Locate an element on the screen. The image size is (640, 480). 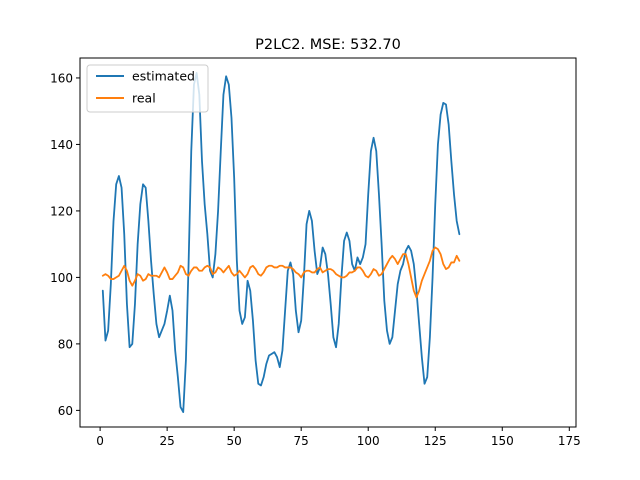
x-tick-label: 175 is located at coordinates (569, 441).